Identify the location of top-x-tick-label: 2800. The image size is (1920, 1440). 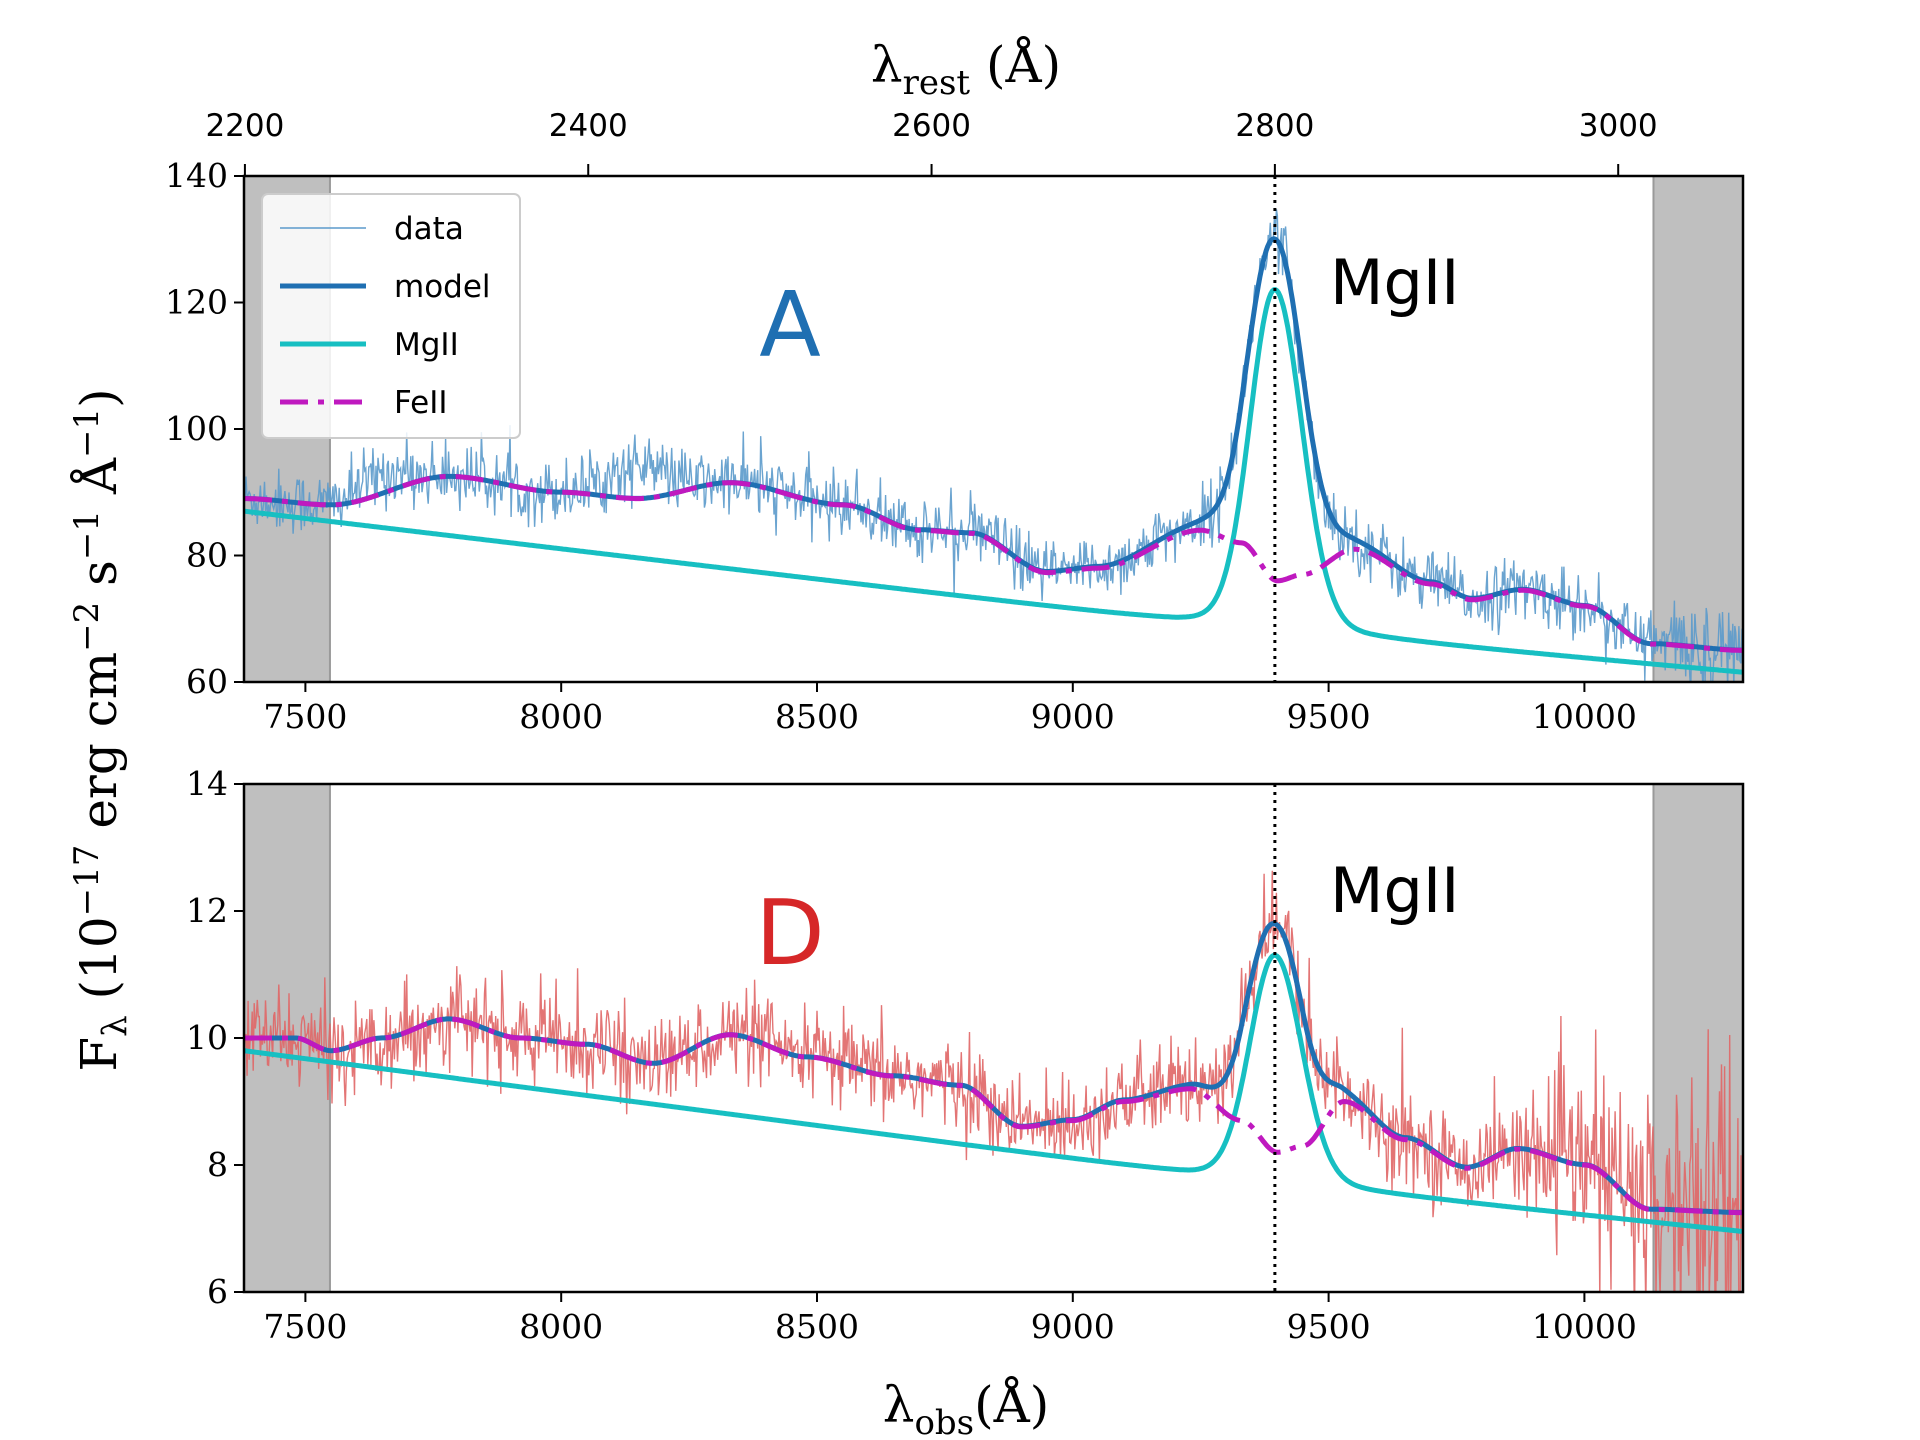
(1274, 126).